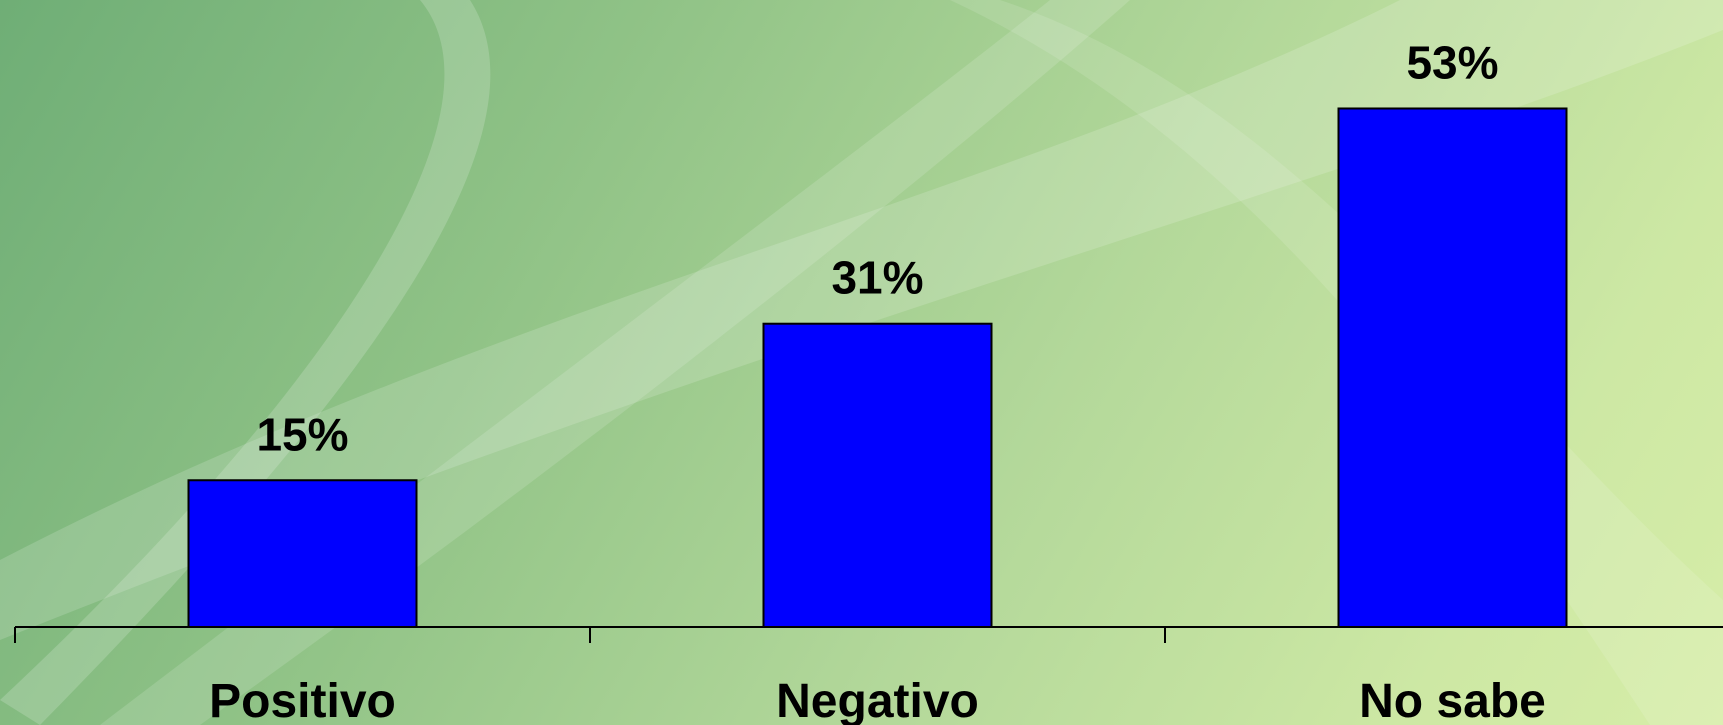  I want to click on data-label: 15%, so click(302, 434).